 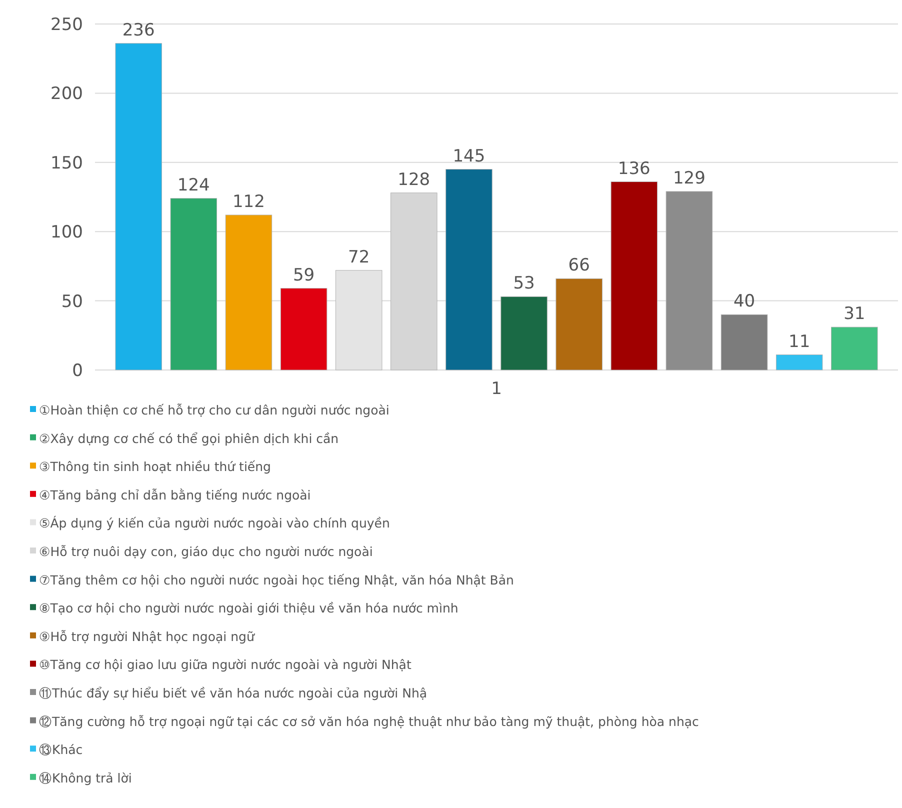 What do you see at coordinates (66, 163) in the screenshot?
I see `y-tick-label: 150` at bounding box center [66, 163].